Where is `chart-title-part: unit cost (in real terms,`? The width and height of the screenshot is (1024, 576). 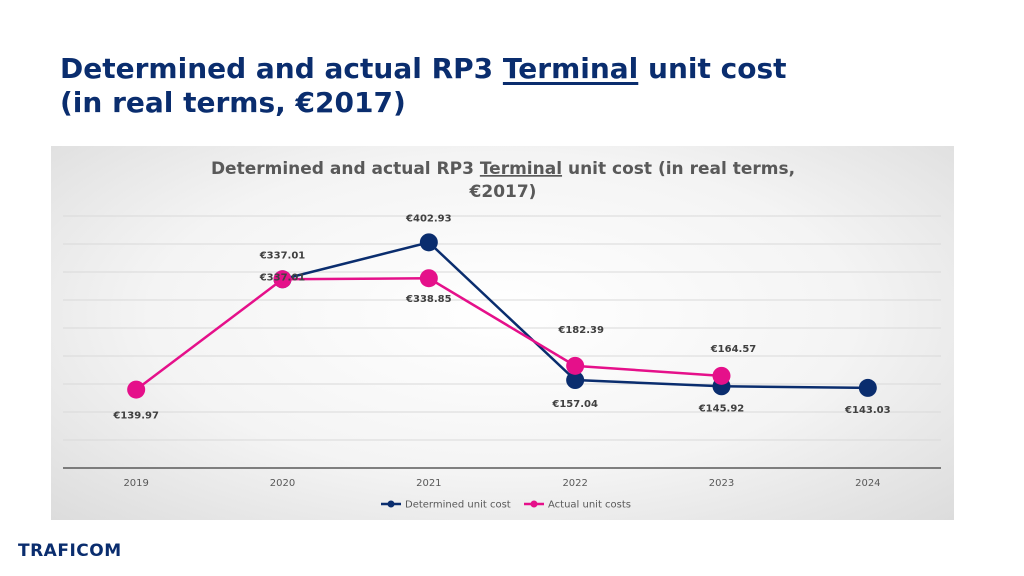
chart-title-part: unit cost (in real terms, is located at coordinates (678, 169).